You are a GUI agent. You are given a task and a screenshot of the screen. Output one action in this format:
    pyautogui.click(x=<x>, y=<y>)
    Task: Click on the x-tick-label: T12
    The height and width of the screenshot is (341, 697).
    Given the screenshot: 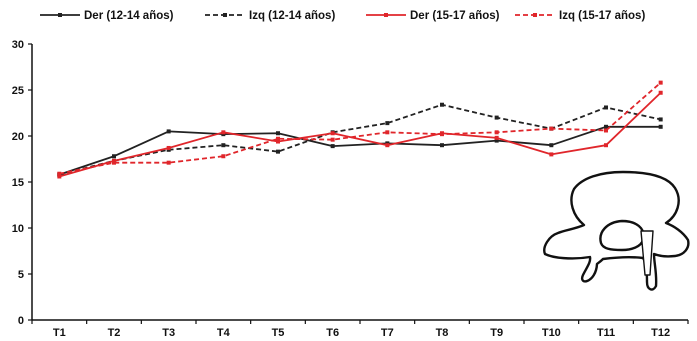 What is the action you would take?
    pyautogui.click(x=660, y=333)
    